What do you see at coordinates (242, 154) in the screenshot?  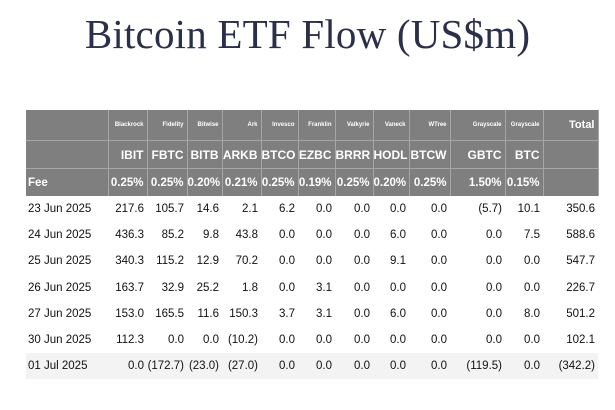 I see `ticker-header: ARKB` at bounding box center [242, 154].